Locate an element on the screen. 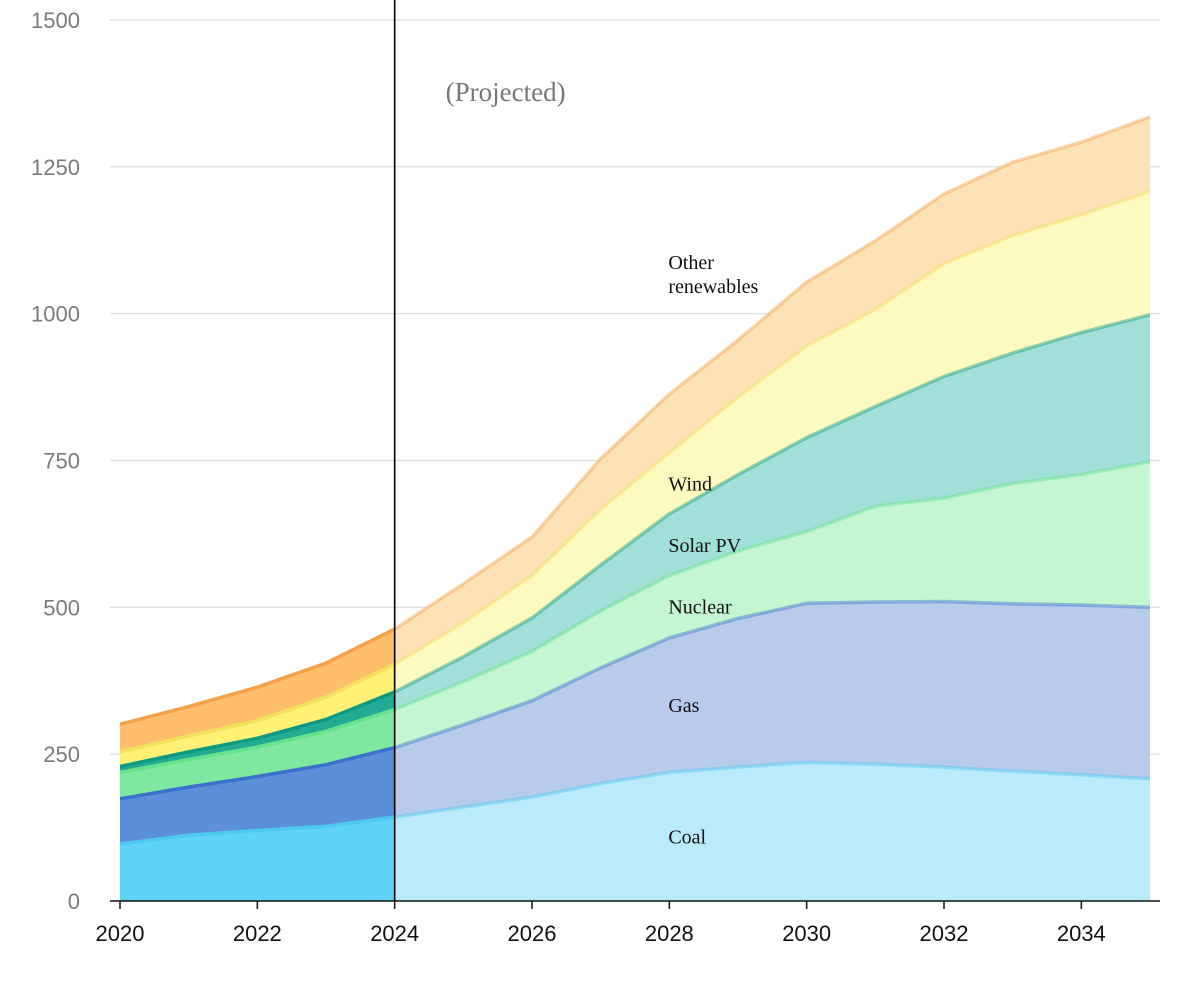  projected-annotation: (Projected) is located at coordinates (506, 92).